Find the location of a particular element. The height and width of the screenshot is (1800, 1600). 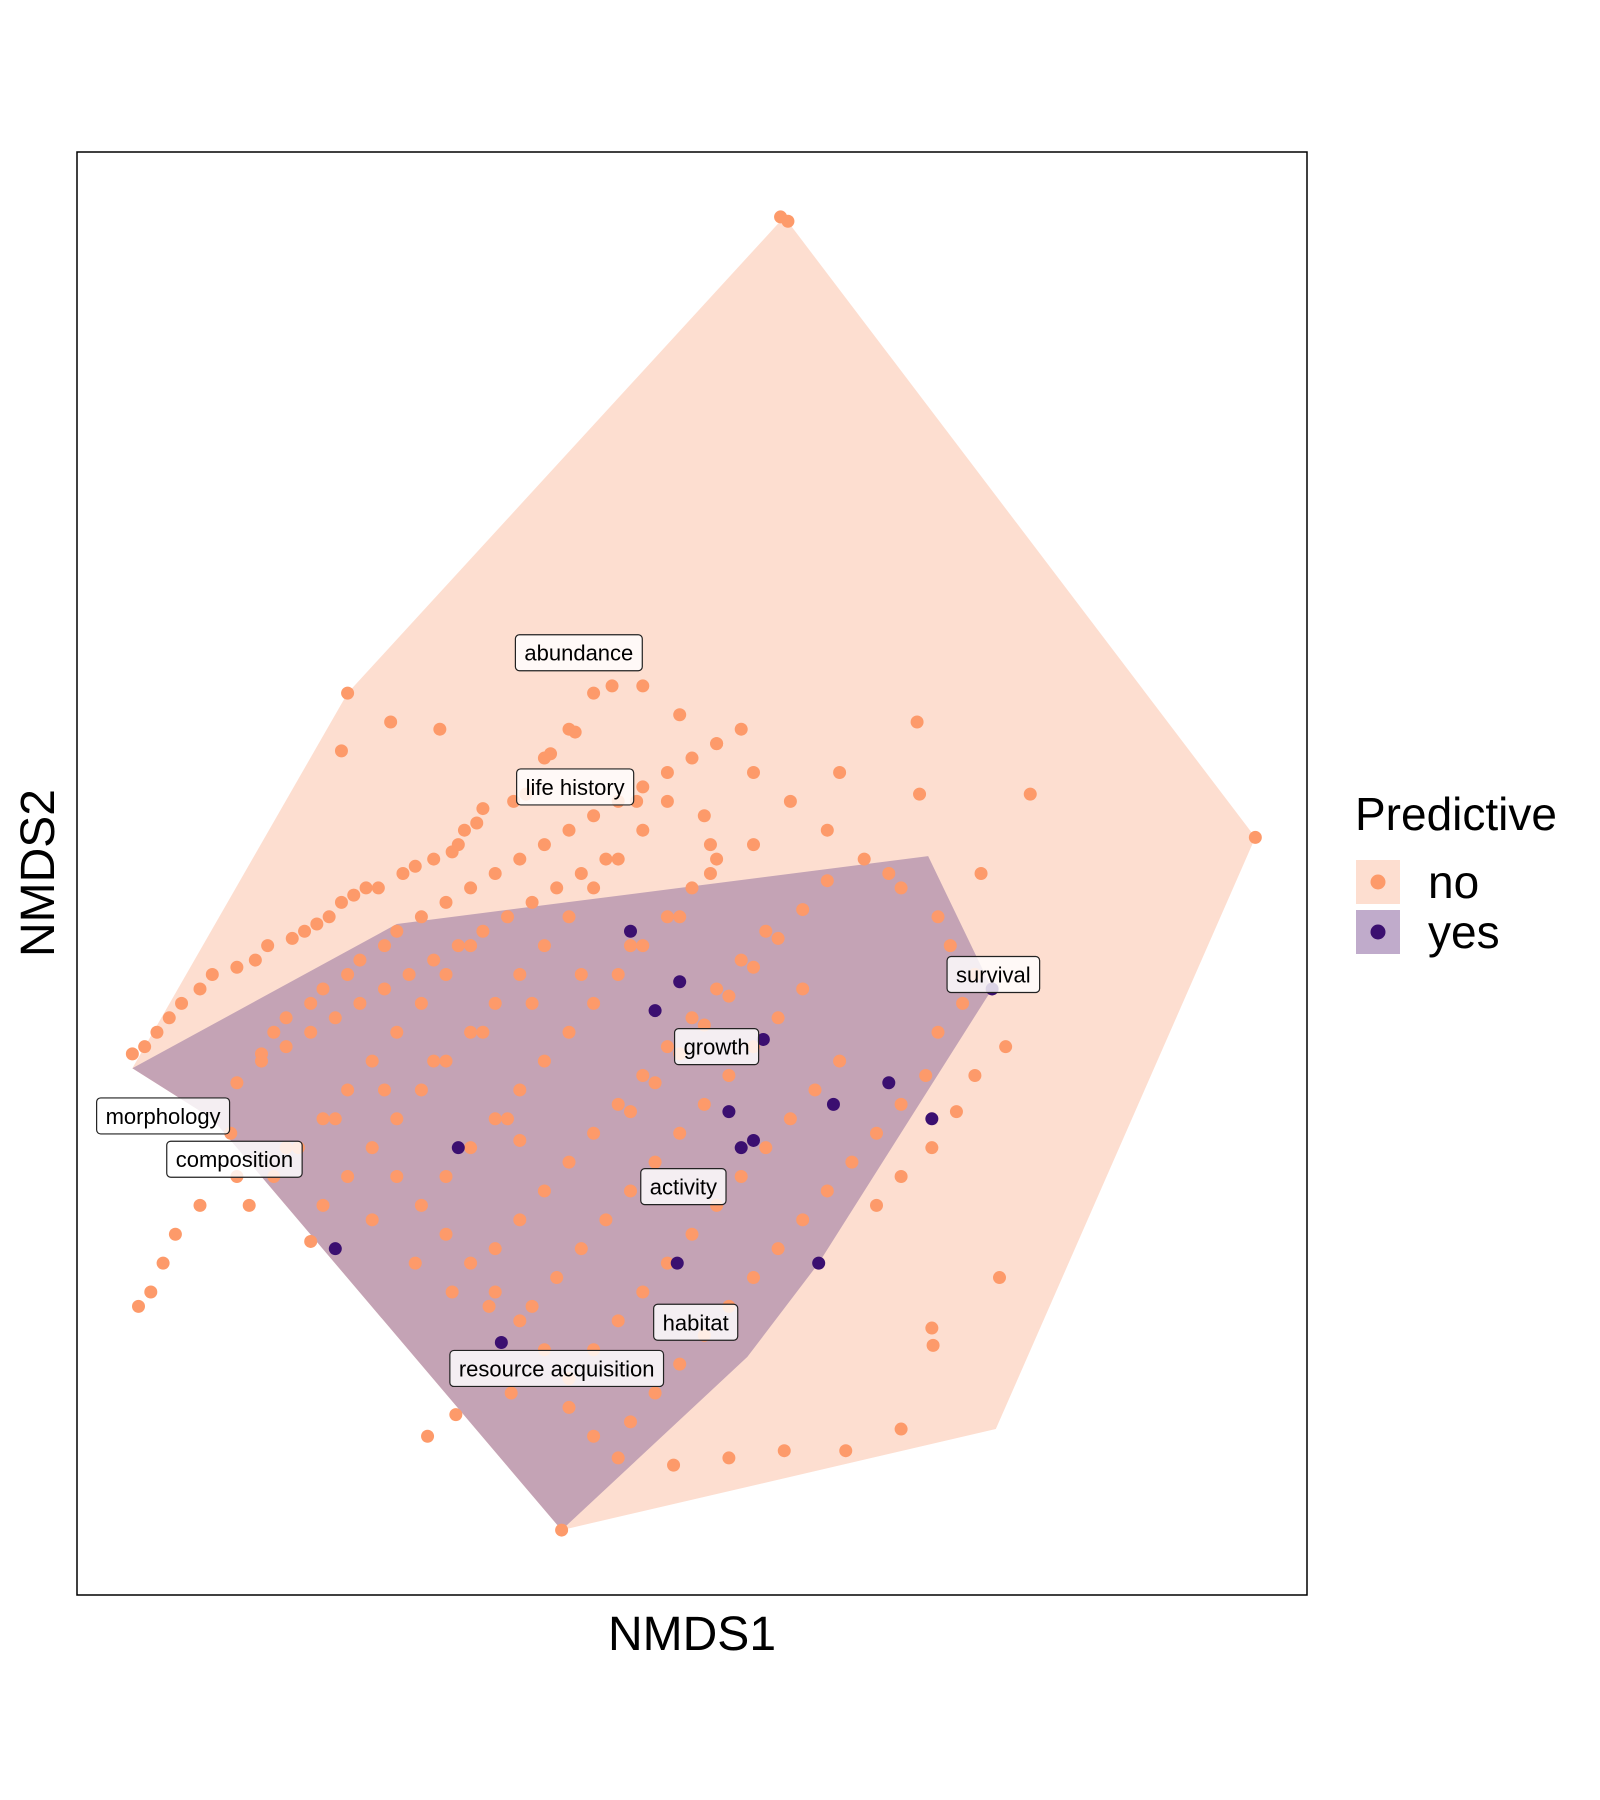

label-abundance: abundance is located at coordinates (578, 653).